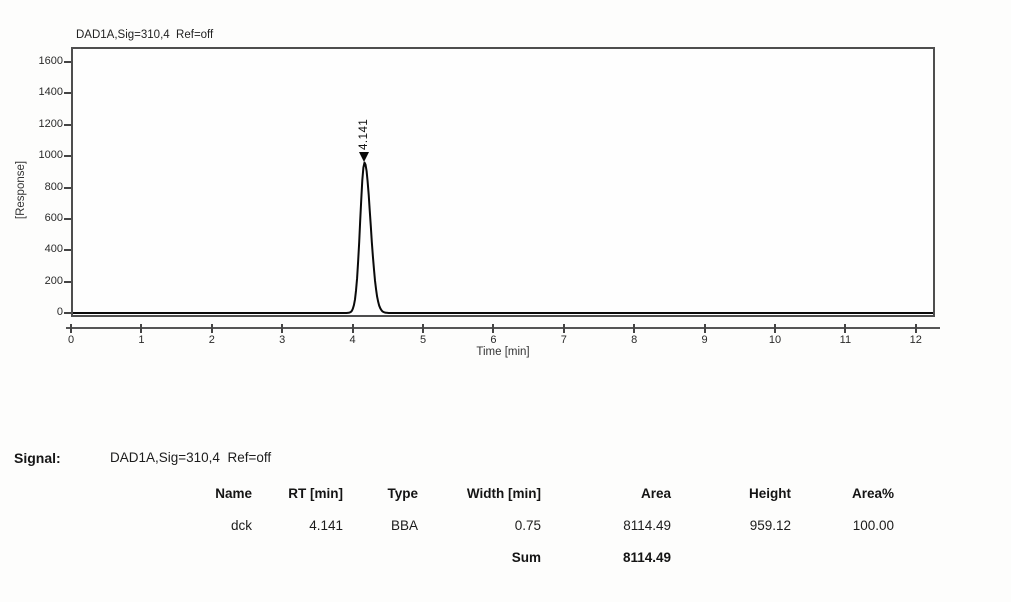 The image size is (1011, 602). Describe the element at coordinates (282, 340) in the screenshot. I see `x-tick-label: 3` at that location.